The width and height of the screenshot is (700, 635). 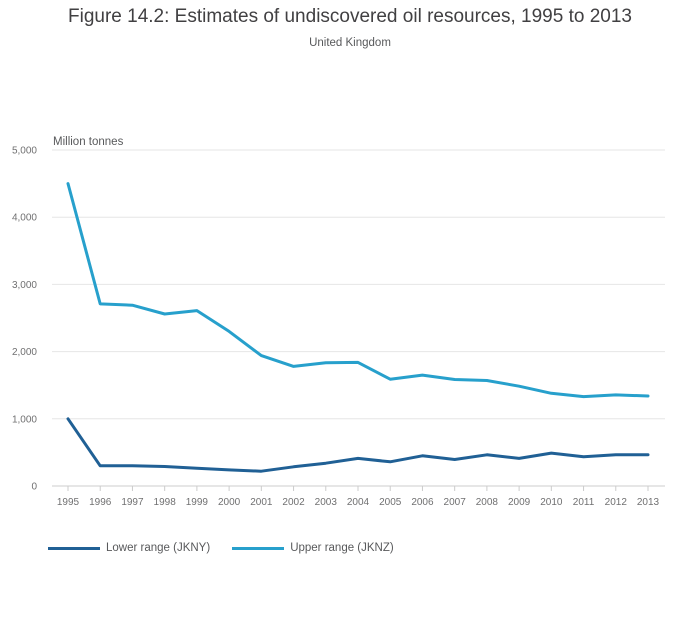 What do you see at coordinates (24, 285) in the screenshot?
I see `y-tick-label: 3,000` at bounding box center [24, 285].